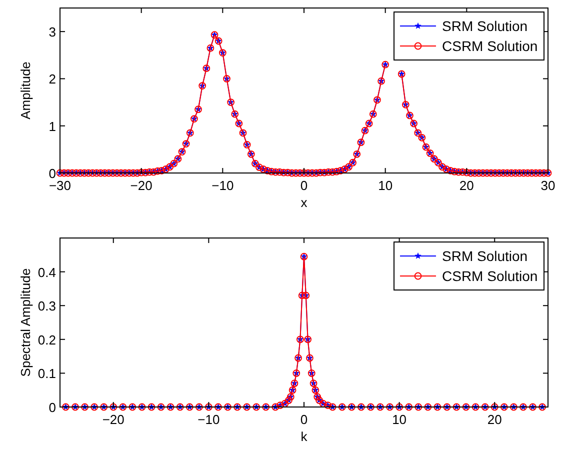 This screenshot has width=567, height=450. Describe the element at coordinates (60, 185) in the screenshot. I see `x-tick-label: −30` at that location.